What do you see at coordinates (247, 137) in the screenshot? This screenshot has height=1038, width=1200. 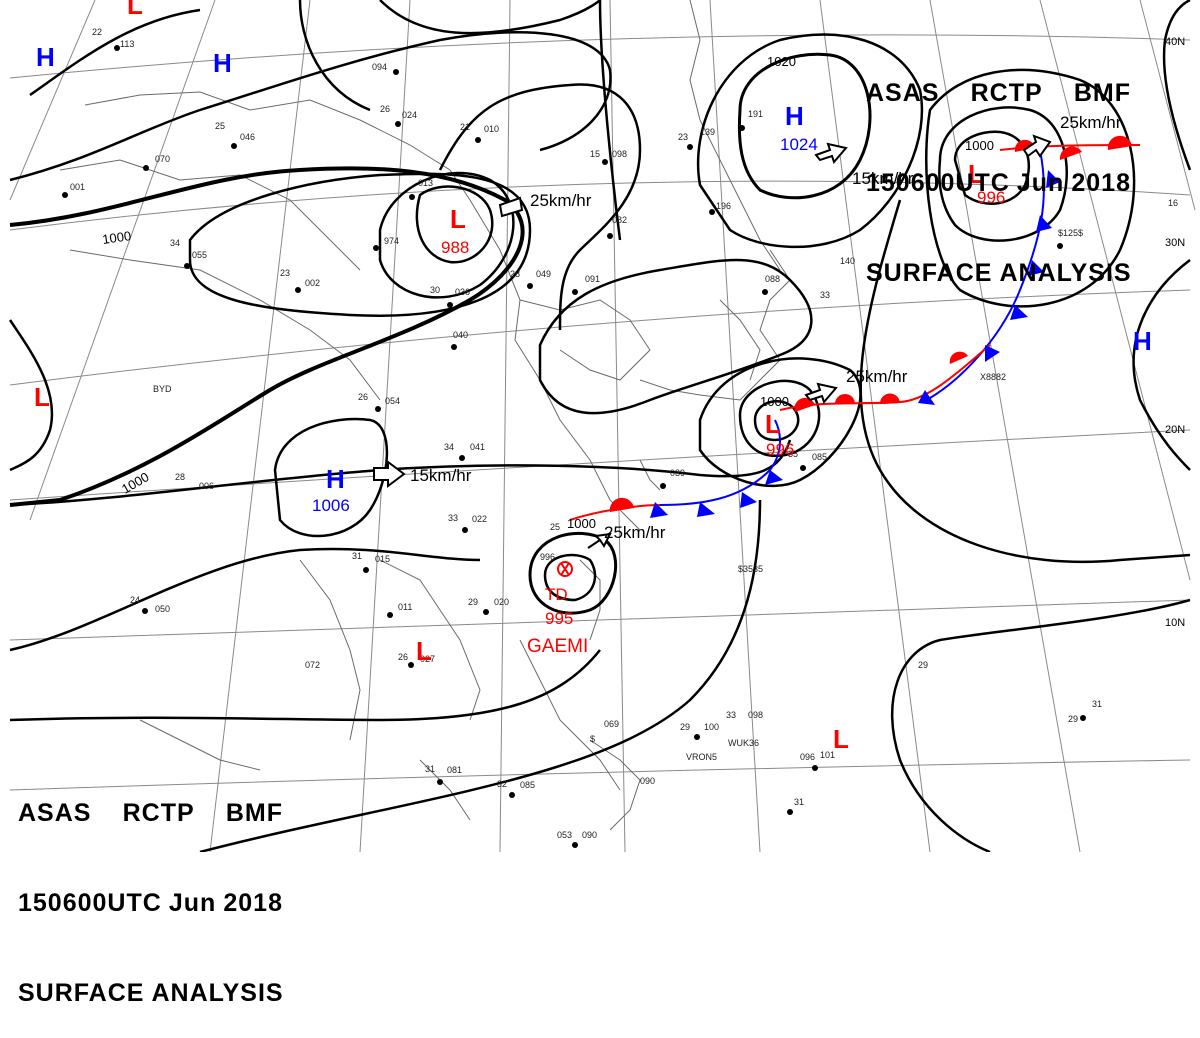 I see `station-value: 046` at bounding box center [247, 137].